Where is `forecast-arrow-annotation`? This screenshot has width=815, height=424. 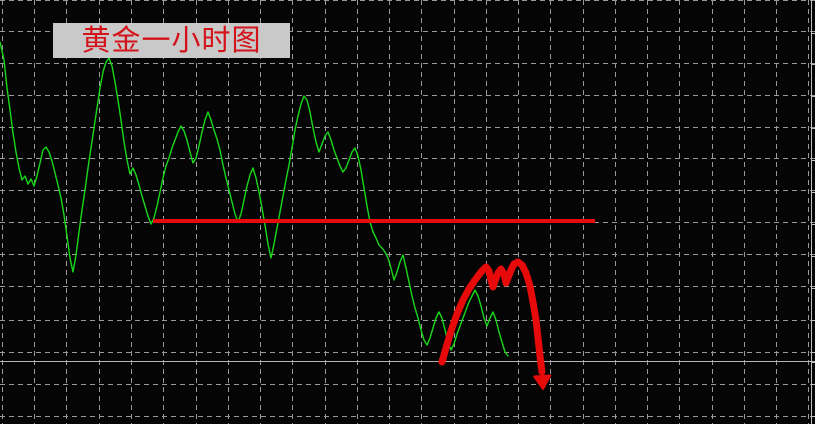 forecast-arrow-annotation is located at coordinates (495, 324).